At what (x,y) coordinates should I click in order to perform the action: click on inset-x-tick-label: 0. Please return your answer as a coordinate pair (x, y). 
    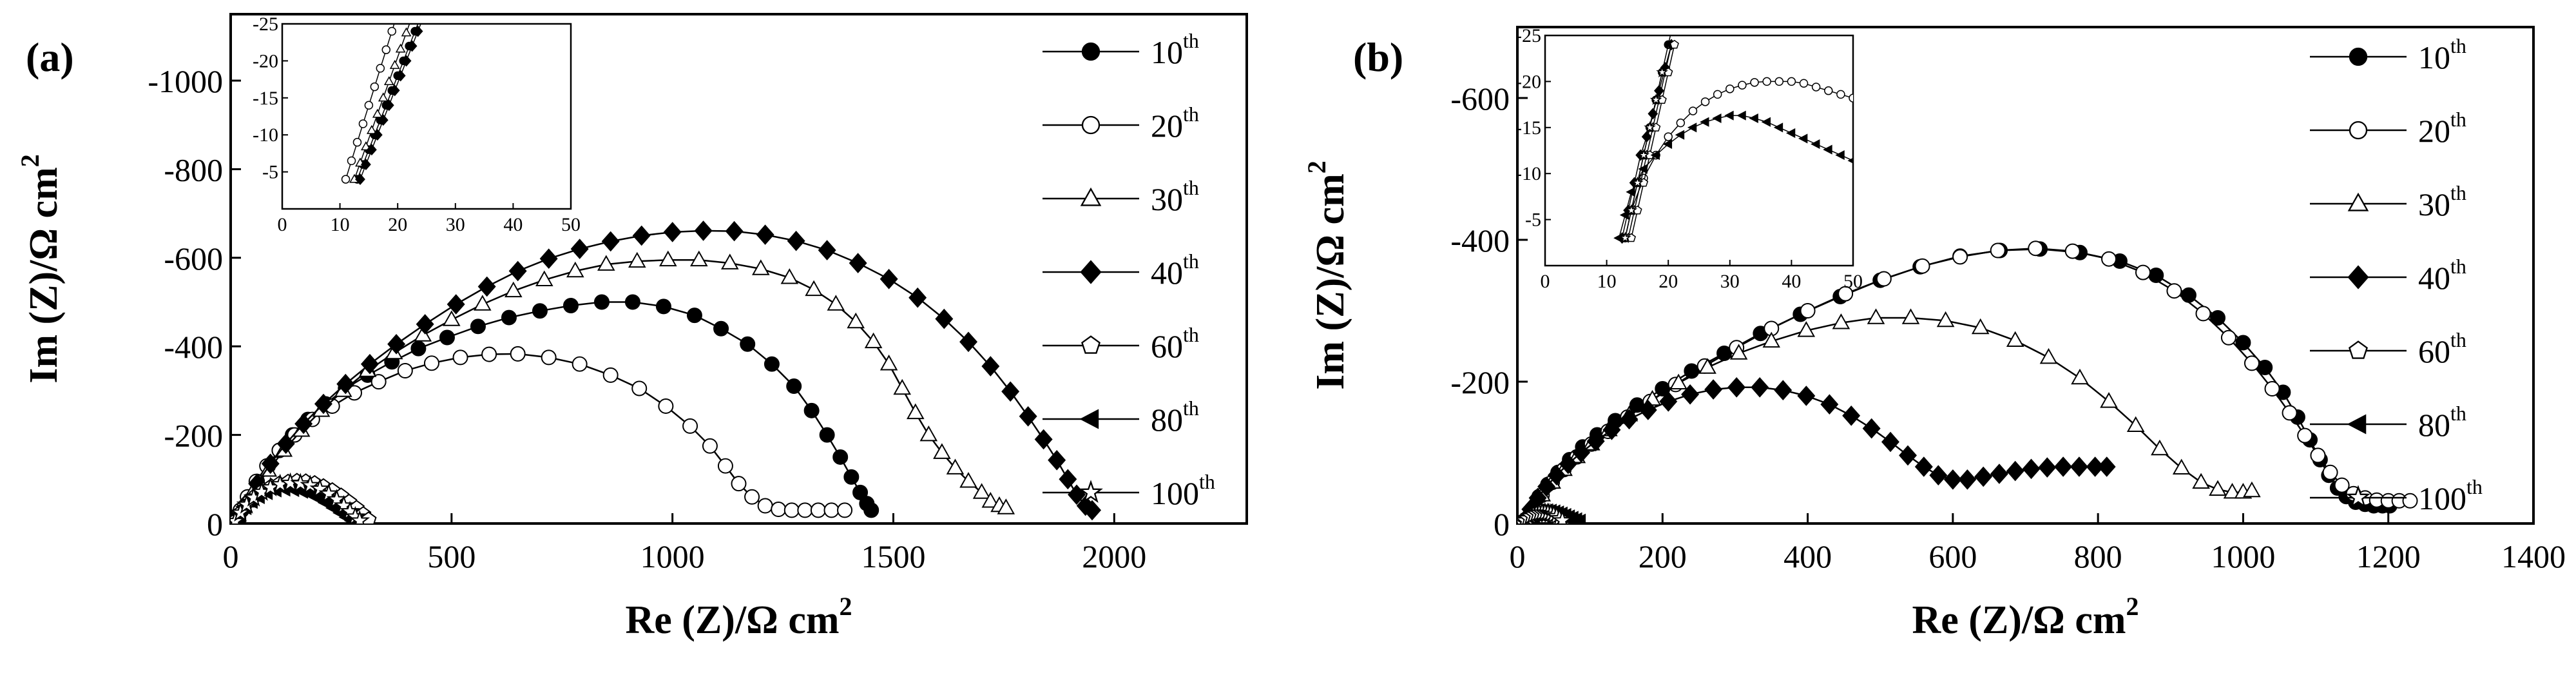
    Looking at the image, I should click on (1545, 281).